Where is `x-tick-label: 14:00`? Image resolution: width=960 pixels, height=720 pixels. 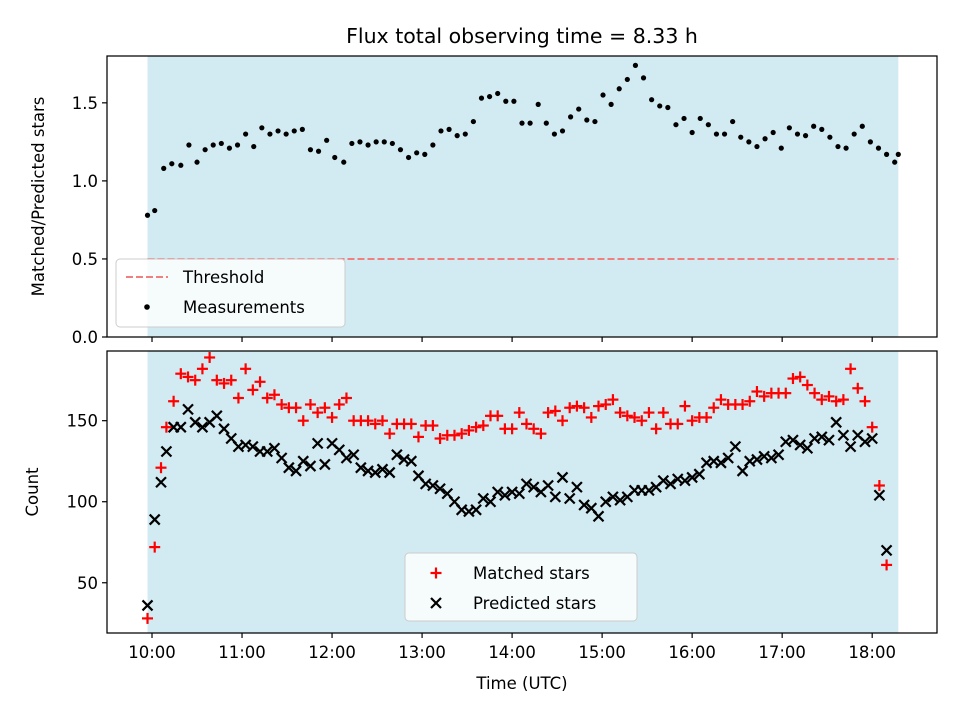
x-tick-label: 14:00 is located at coordinates (512, 652).